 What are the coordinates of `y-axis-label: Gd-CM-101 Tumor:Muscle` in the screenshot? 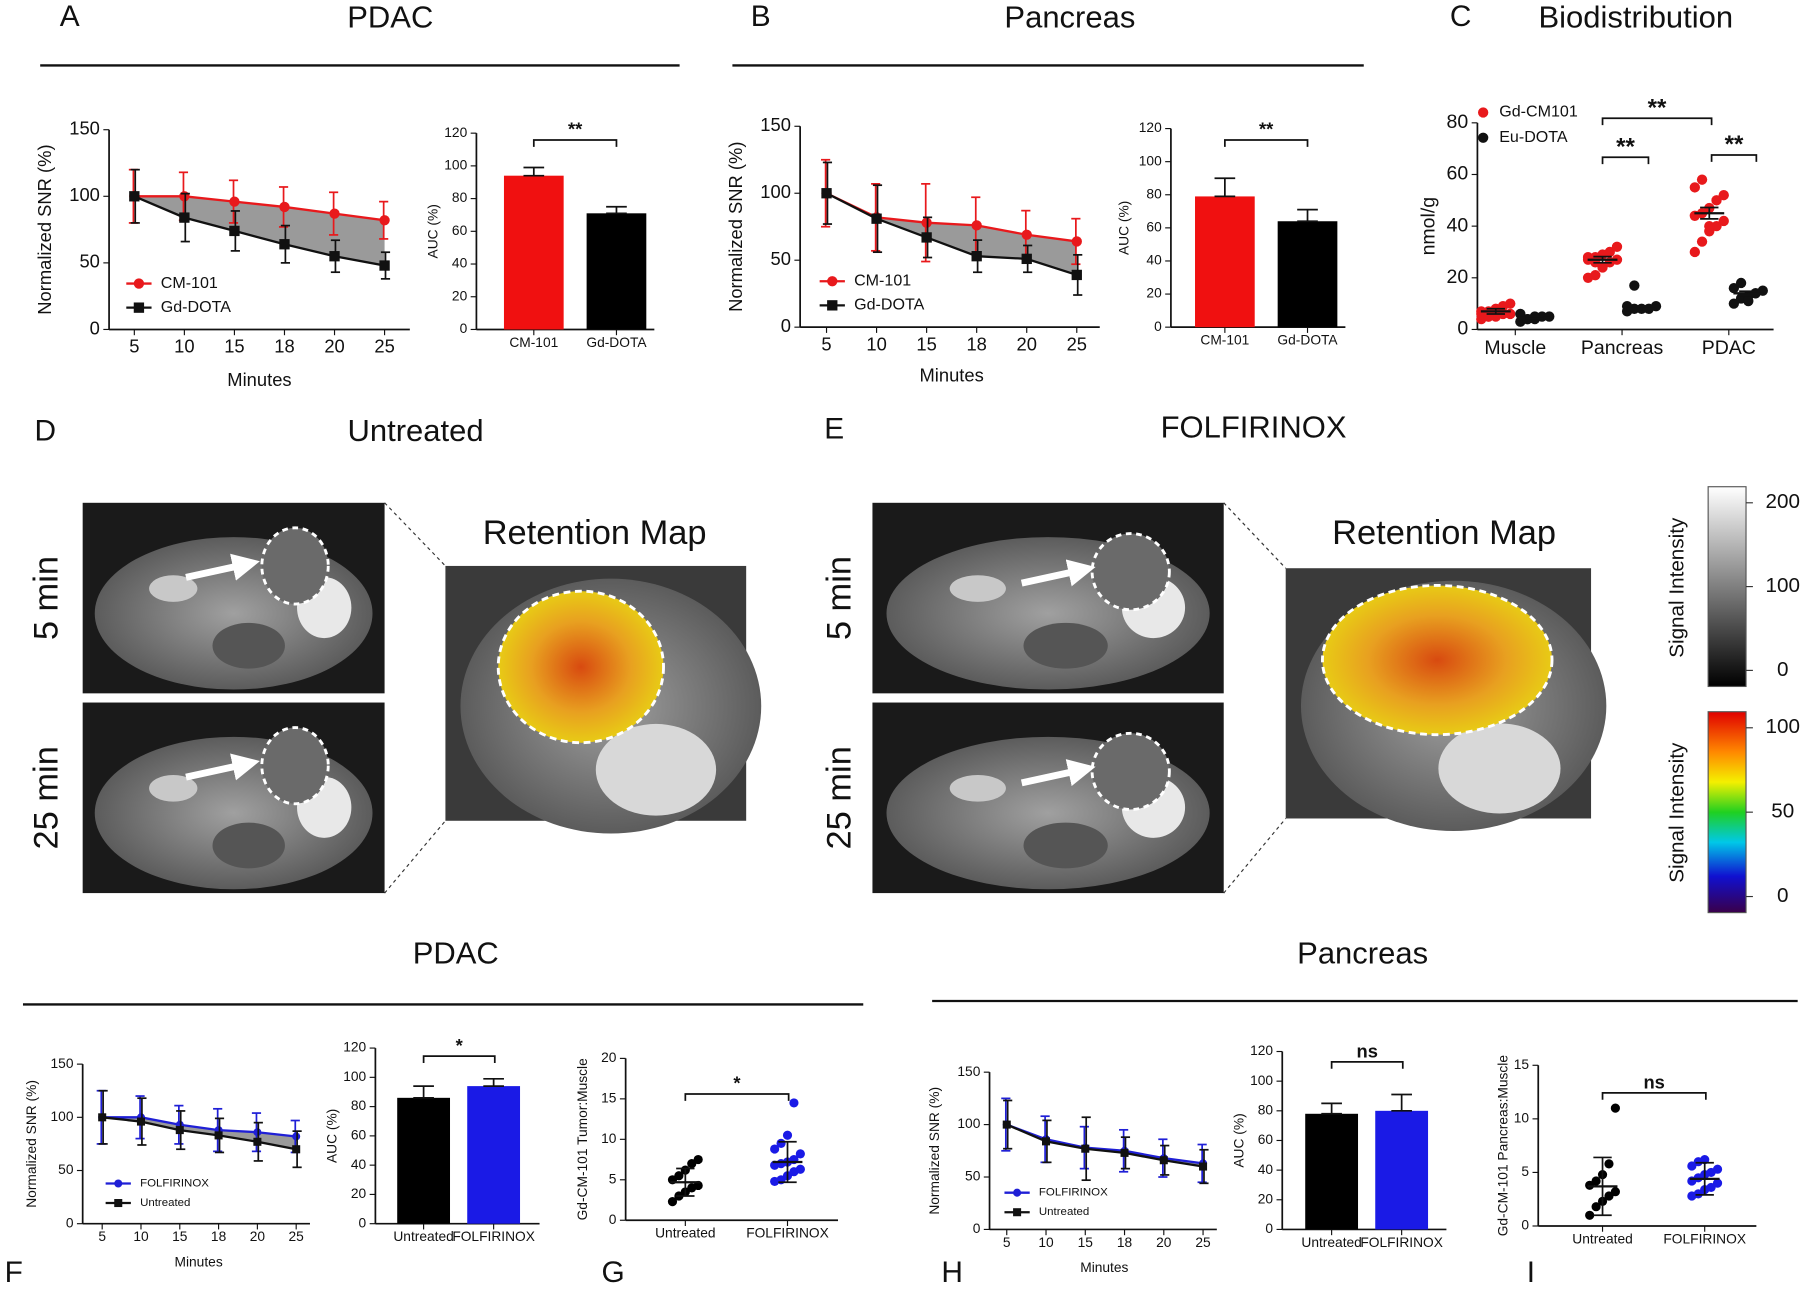 It's located at (582, 1139).